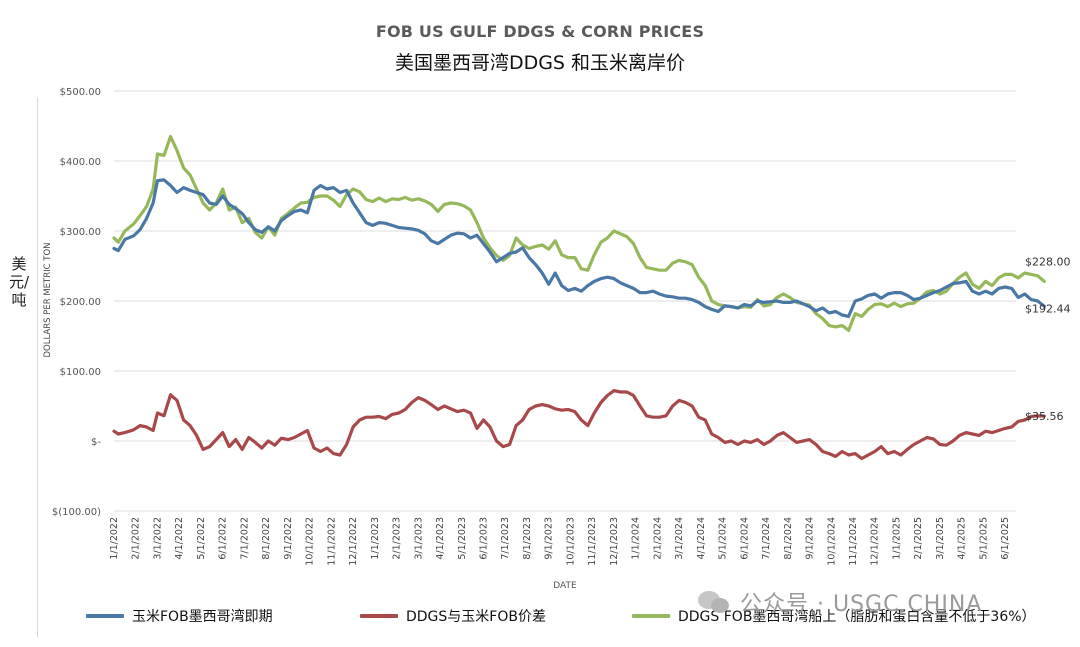 This screenshot has height=647, width=1080. Describe the element at coordinates (962, 538) in the screenshot. I see `x-tick-label: 4/1/2025` at that location.